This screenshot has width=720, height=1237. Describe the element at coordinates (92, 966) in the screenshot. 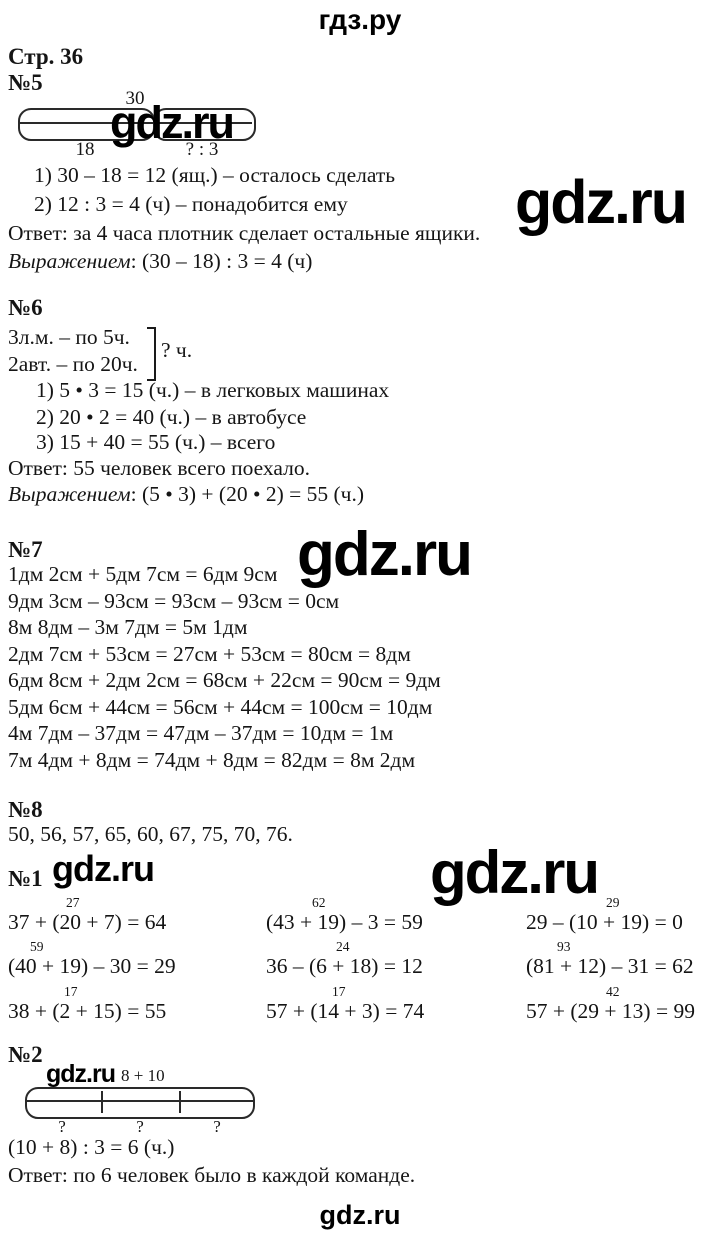

I see `equation: (40 + 19) – 30 = 29` at that location.